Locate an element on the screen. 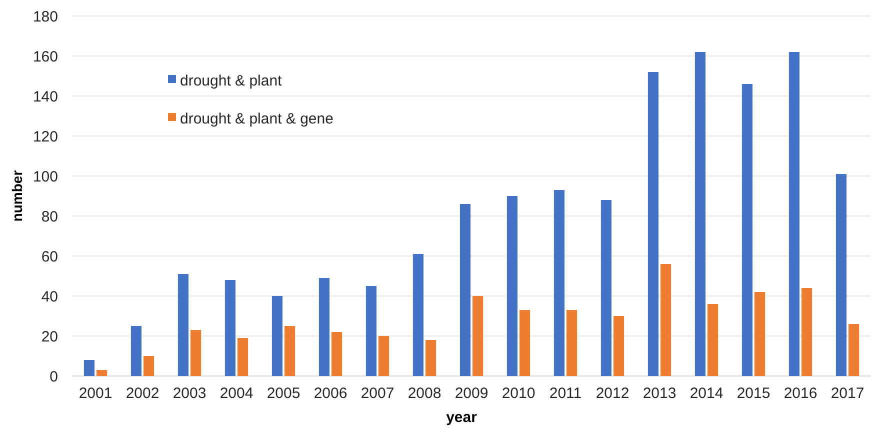  y-axis-title: number is located at coordinates (17, 196).